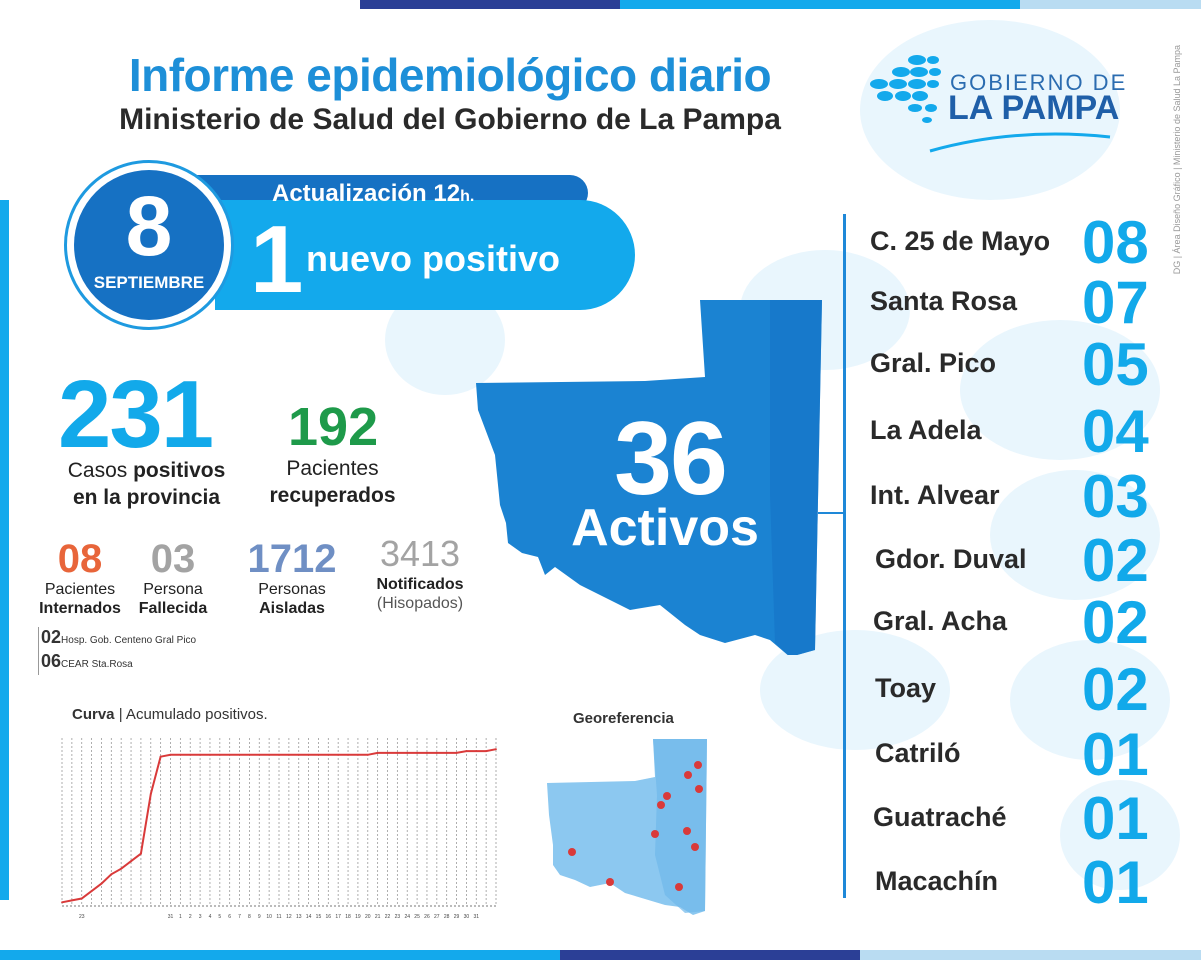  Describe the element at coordinates (1115, 622) in the screenshot. I see `locality-count: 02` at that location.